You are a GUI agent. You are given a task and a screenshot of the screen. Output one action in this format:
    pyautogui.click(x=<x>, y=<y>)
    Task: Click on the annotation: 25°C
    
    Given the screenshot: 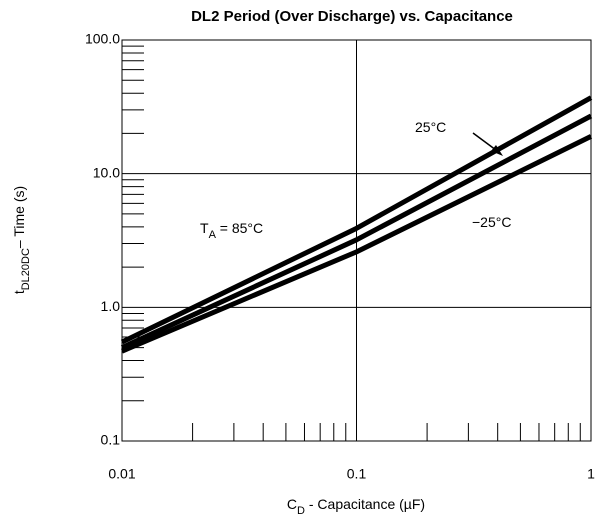 What is the action you would take?
    pyautogui.click(x=430, y=127)
    